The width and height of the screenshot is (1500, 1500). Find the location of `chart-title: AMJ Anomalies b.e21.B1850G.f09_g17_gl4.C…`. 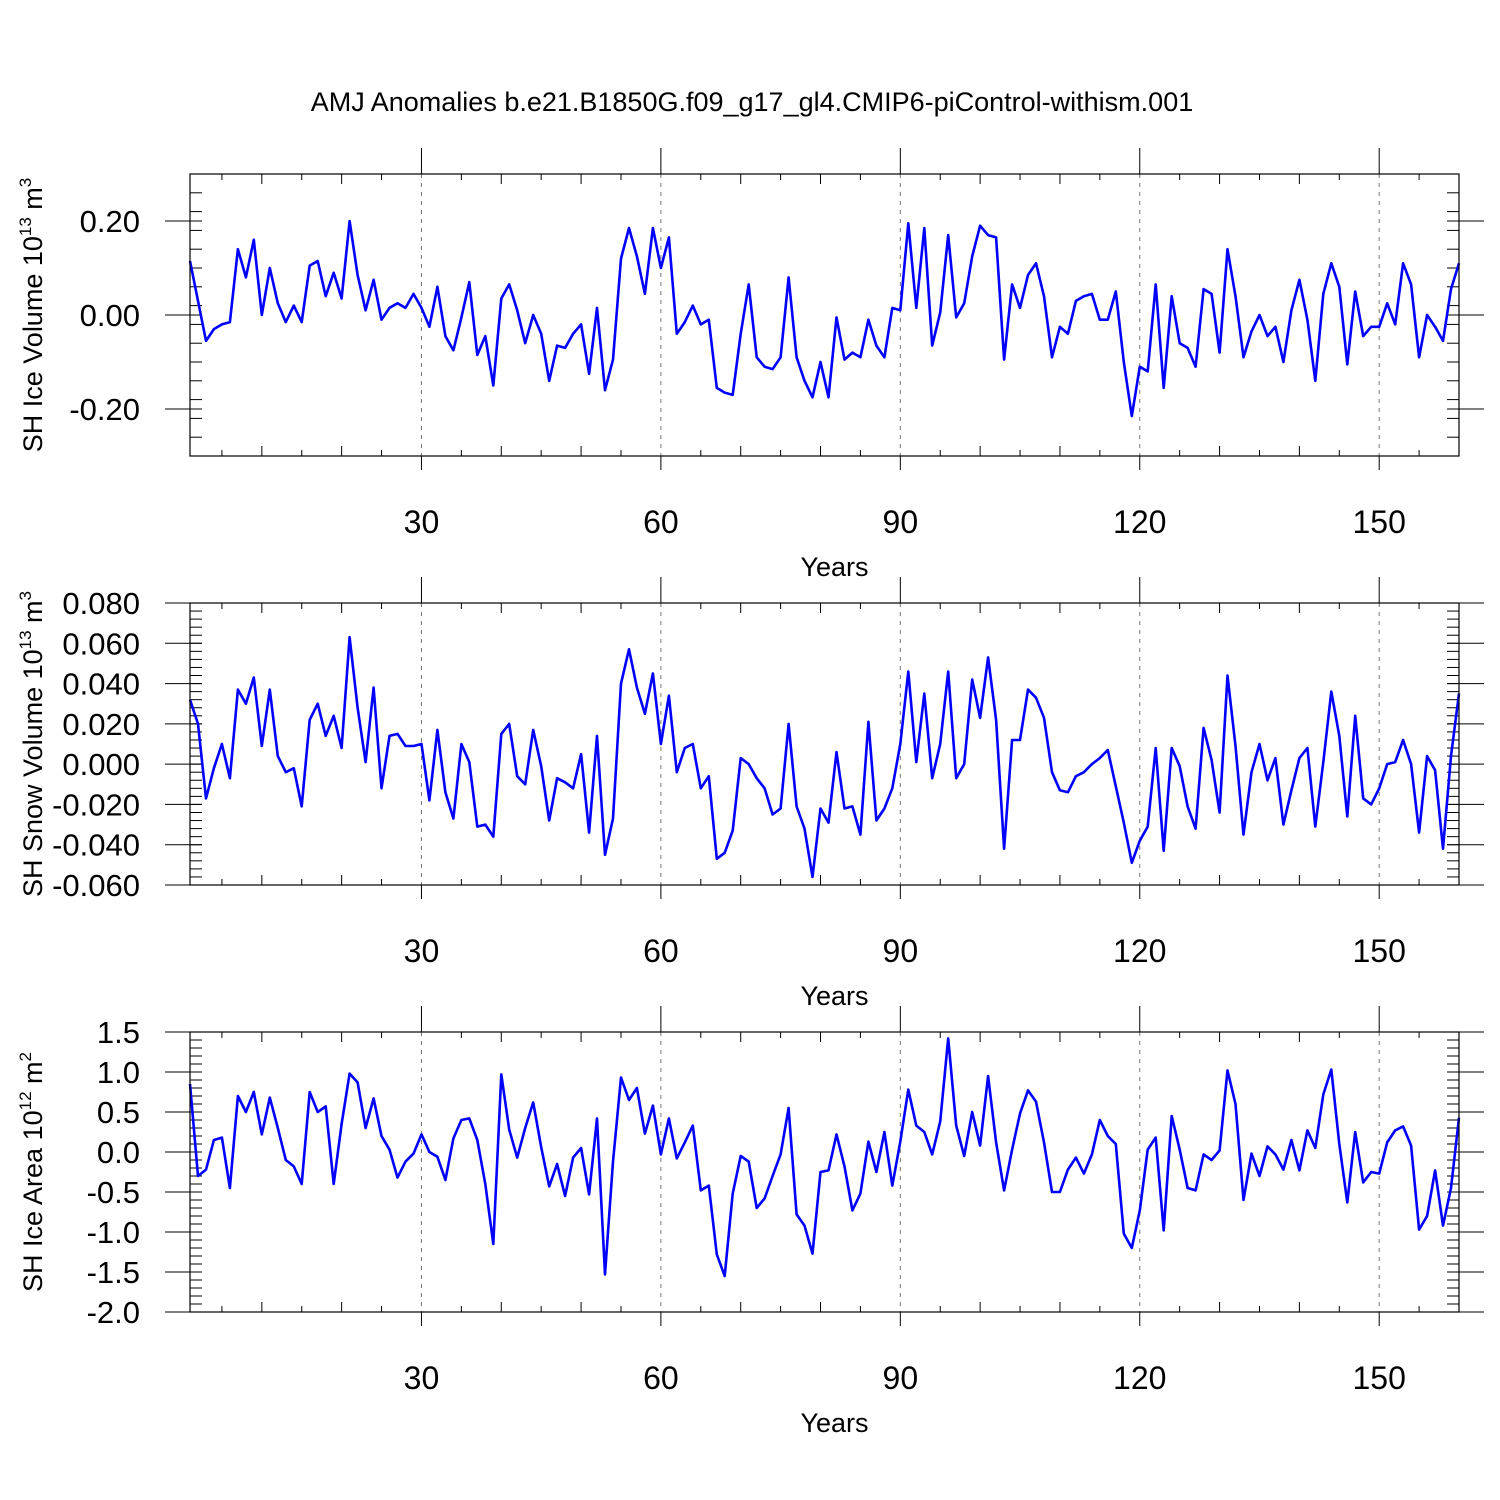

chart-title: AMJ Anomalies b.e21.B1850G.f09_g17_gl4.C… is located at coordinates (752, 102).